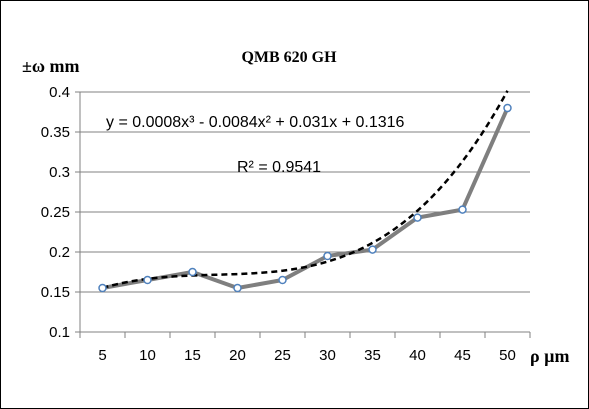  Describe the element at coordinates (55, 292) in the screenshot. I see `y-tick-label: 0.15` at that location.